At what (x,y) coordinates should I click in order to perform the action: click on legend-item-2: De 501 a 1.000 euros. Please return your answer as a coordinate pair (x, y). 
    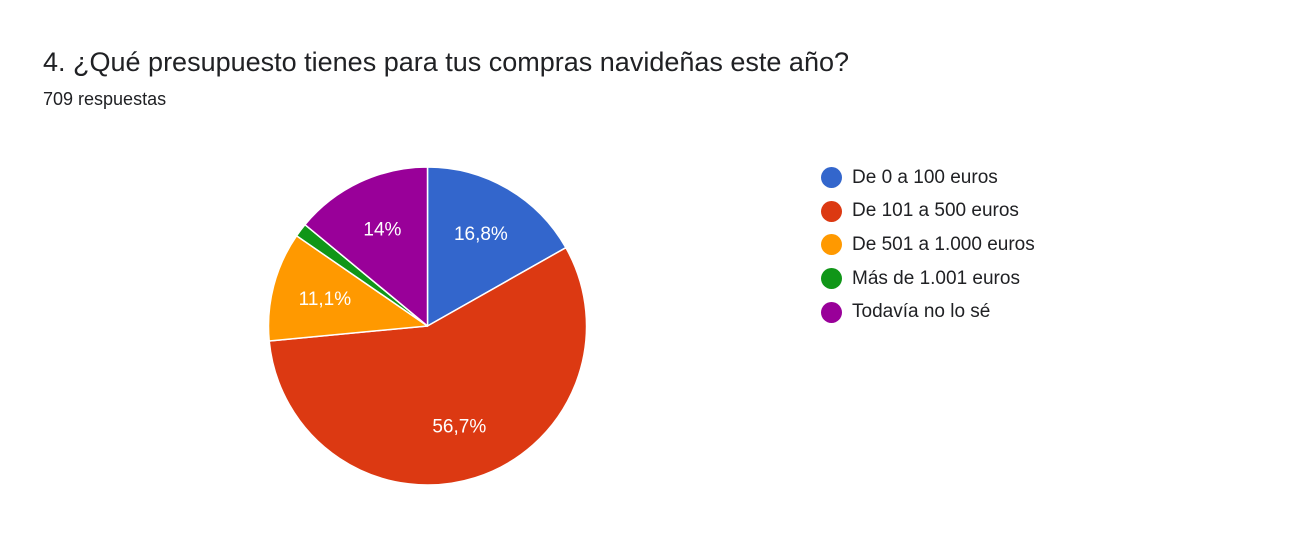
    Looking at the image, I should click on (928, 245).